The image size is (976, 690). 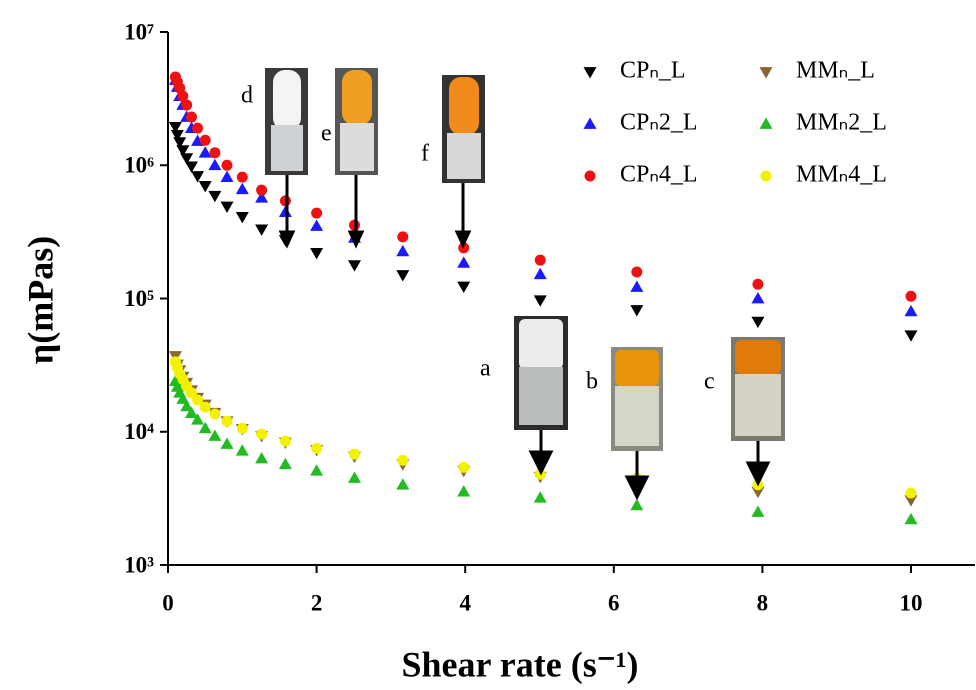 I want to click on legend: CPₙ_L CPₙ2_L CPₙ4_L MMₙ_L MMₙ2_L MMₙ4_L, so click(x=735, y=123).